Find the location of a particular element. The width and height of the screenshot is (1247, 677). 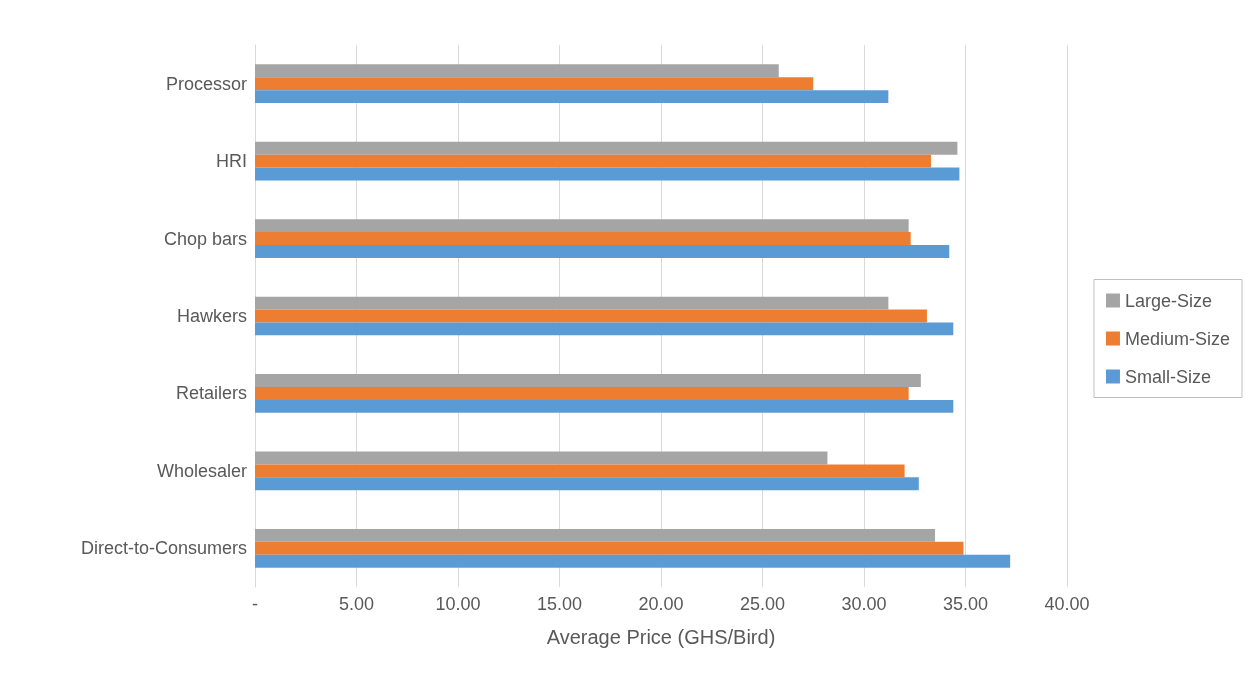

legend-label: Large-Size is located at coordinates (1168, 300).